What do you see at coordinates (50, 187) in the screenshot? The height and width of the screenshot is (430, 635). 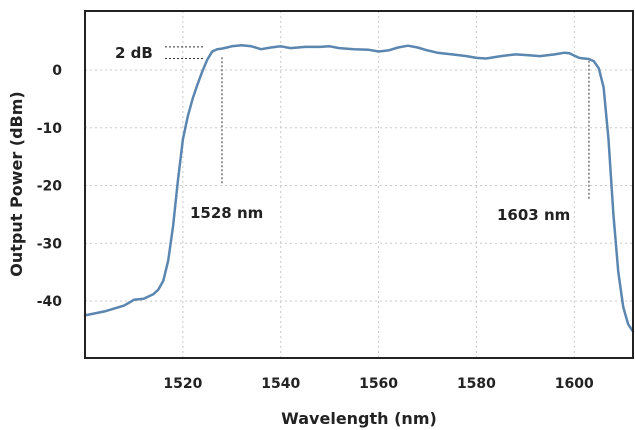 I see `y-tick-label: -20` at bounding box center [50, 187].